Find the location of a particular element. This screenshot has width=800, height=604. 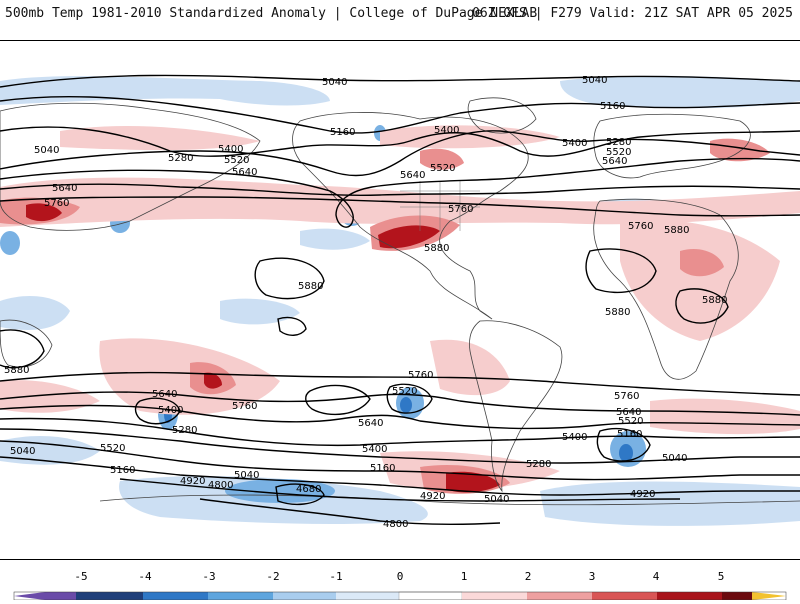

asia-outline is located at coordinates (130, 166).